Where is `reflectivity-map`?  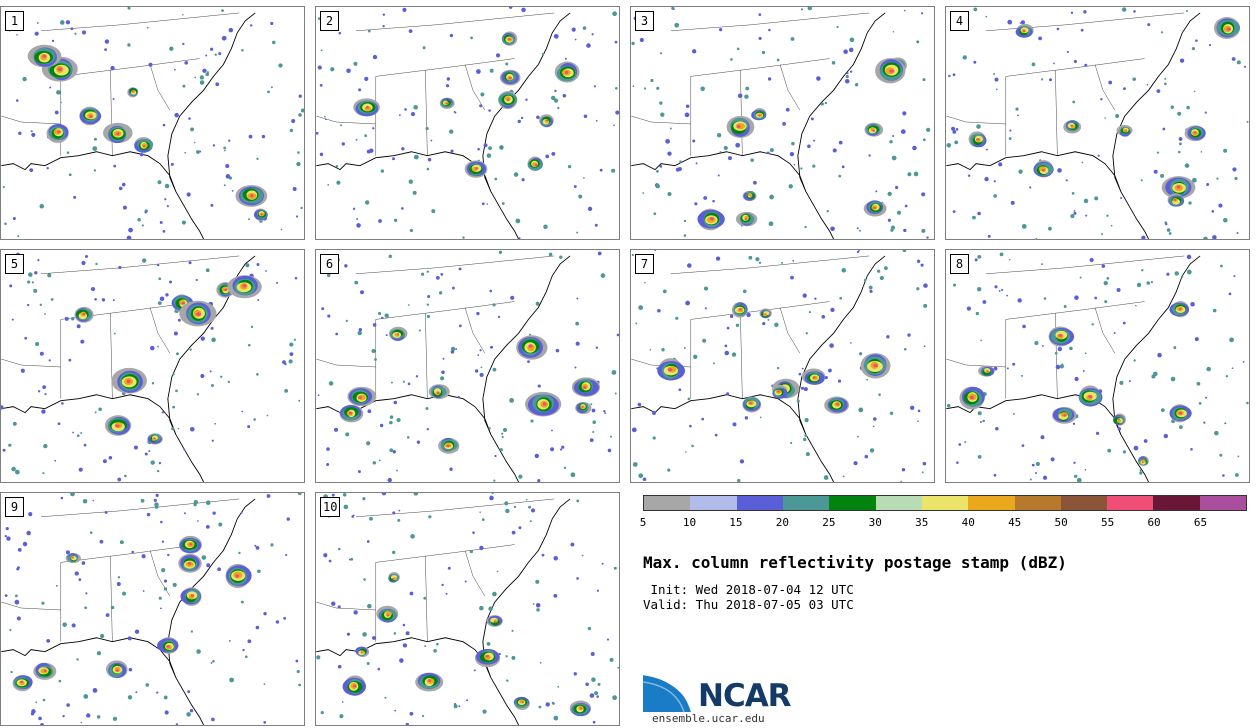 reflectivity-map is located at coordinates (151, 609).